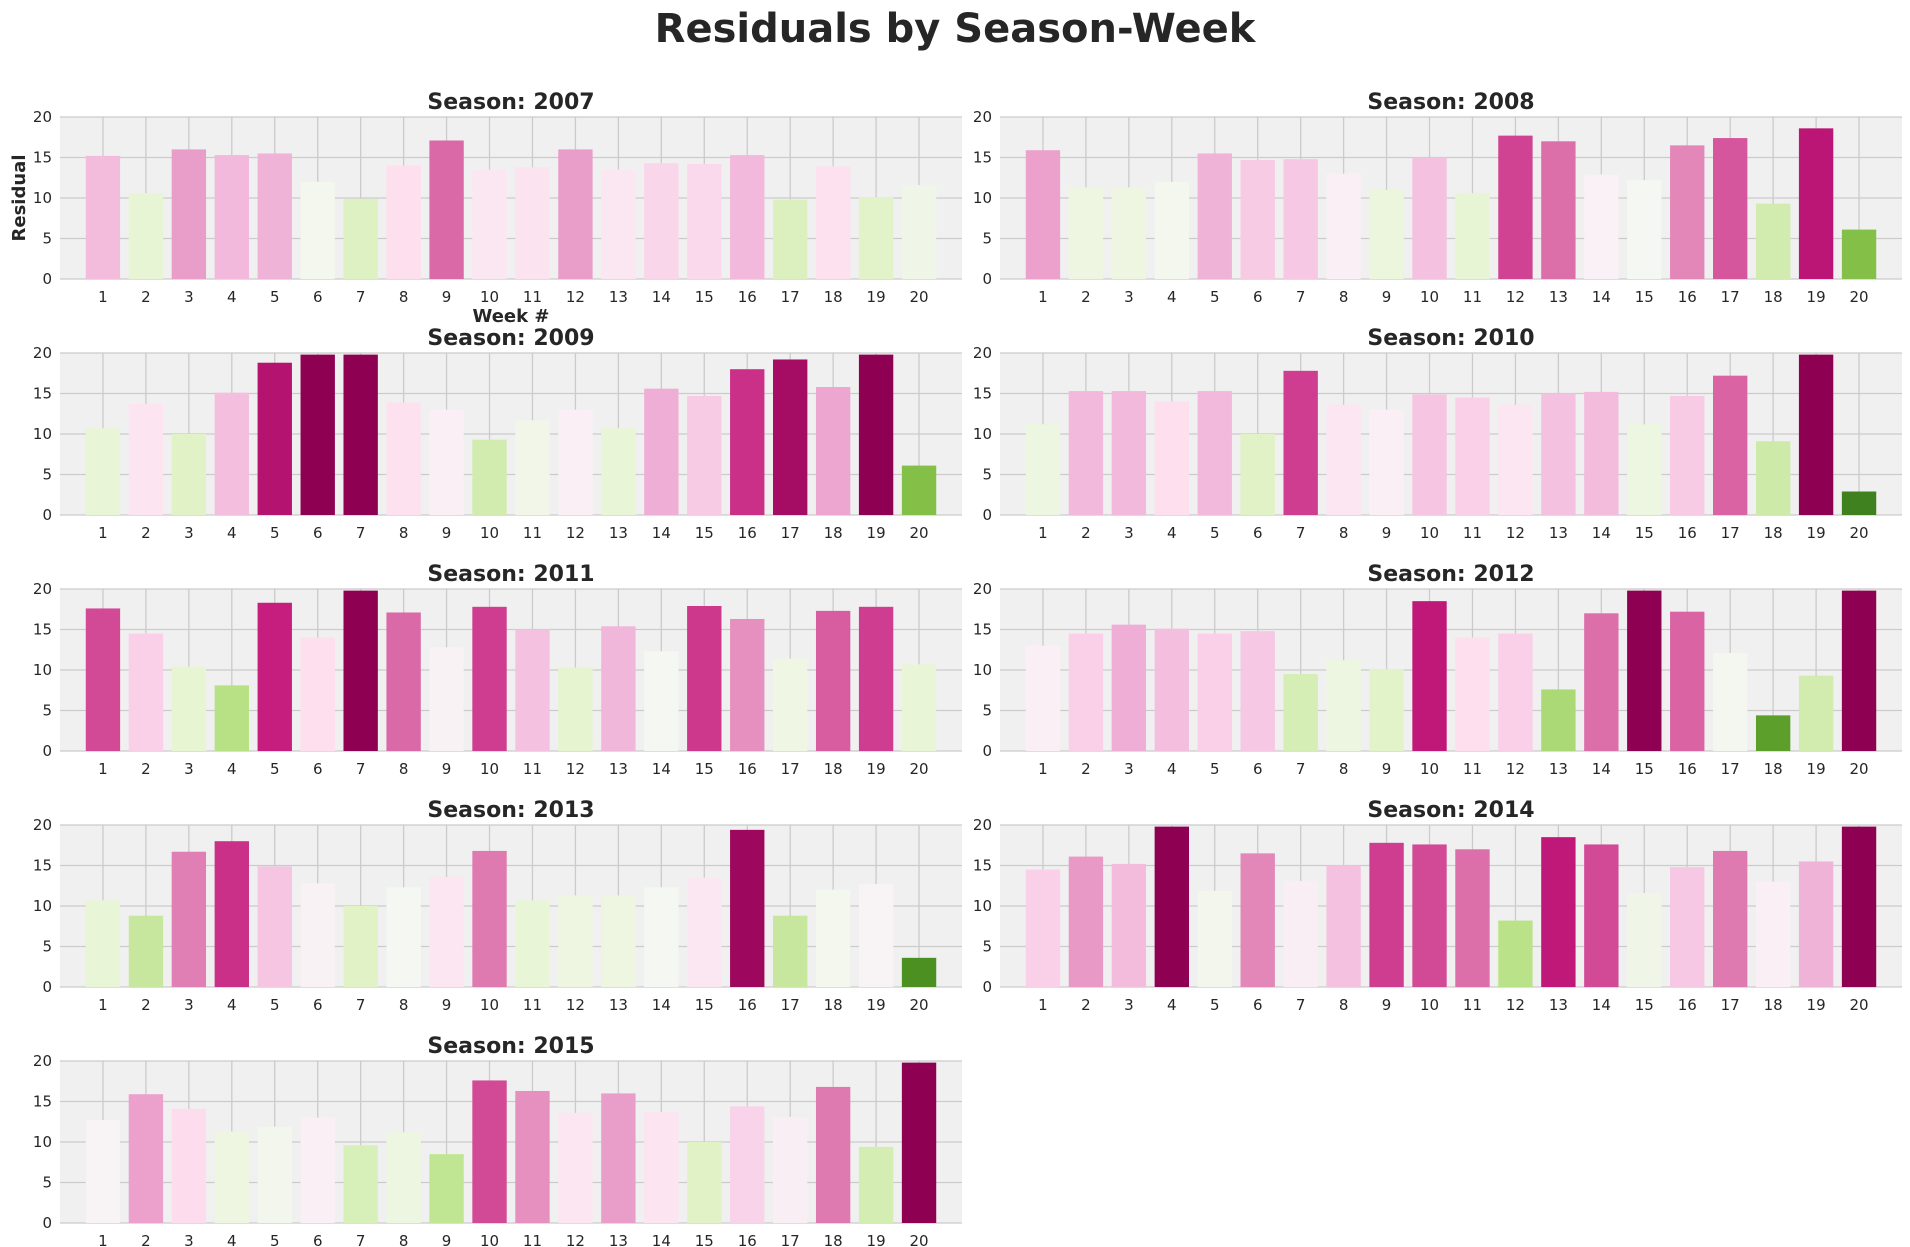  Describe the element at coordinates (704, 297) in the screenshot. I see `x-tick-label: 15` at that location.